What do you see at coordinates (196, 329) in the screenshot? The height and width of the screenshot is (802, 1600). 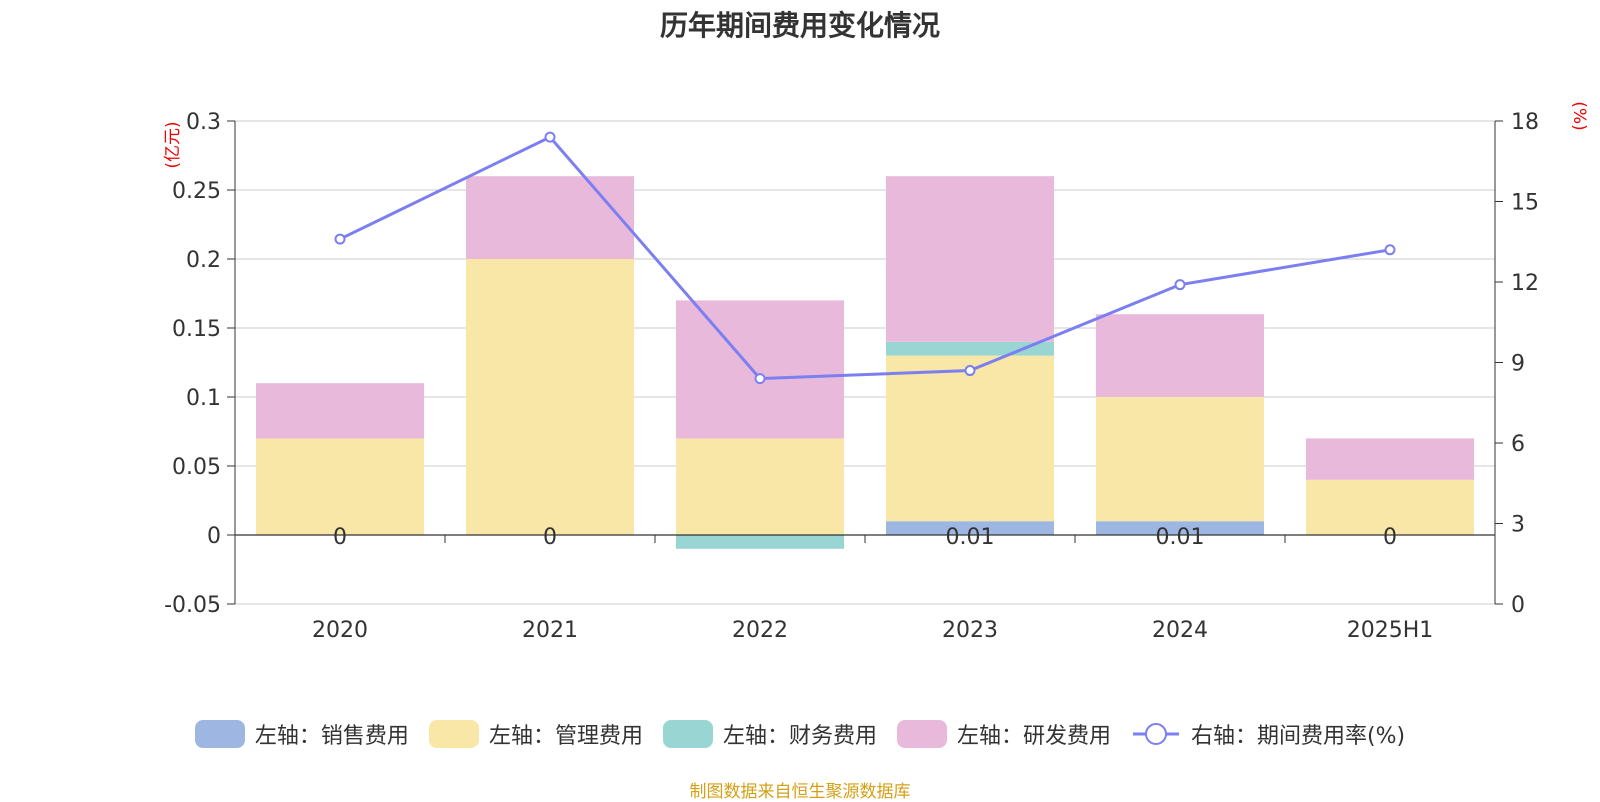 I see `y-tick-label-left: 0.15` at bounding box center [196, 329].